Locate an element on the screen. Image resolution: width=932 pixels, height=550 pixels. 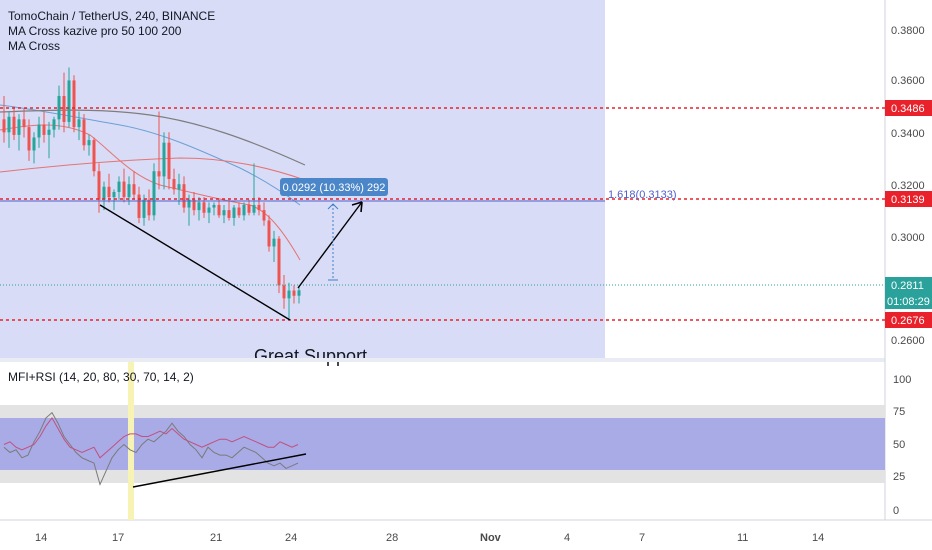
time-tick: 21 is located at coordinates (216, 538).